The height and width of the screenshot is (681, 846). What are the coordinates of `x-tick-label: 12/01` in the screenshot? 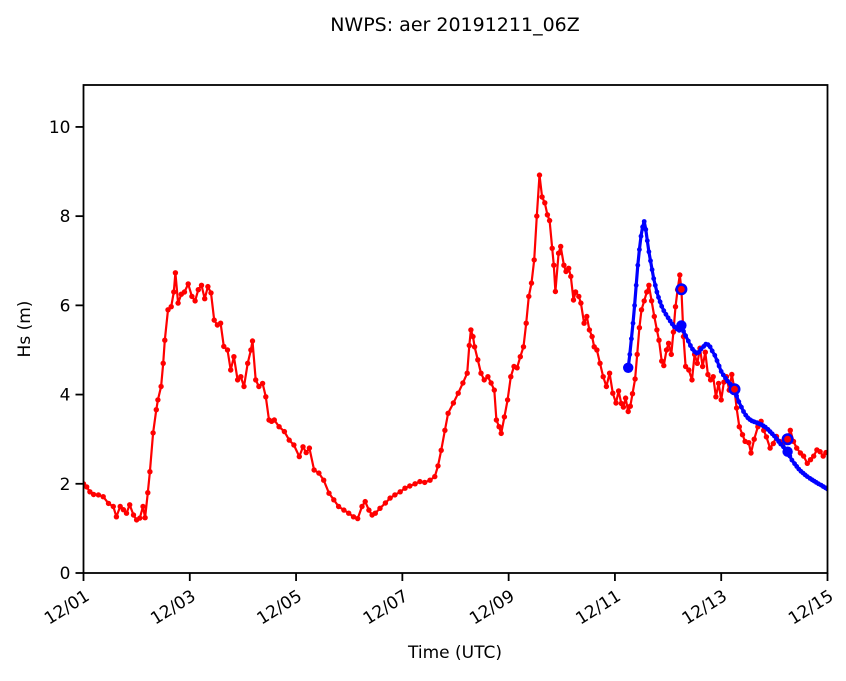 It's located at (67, 607).